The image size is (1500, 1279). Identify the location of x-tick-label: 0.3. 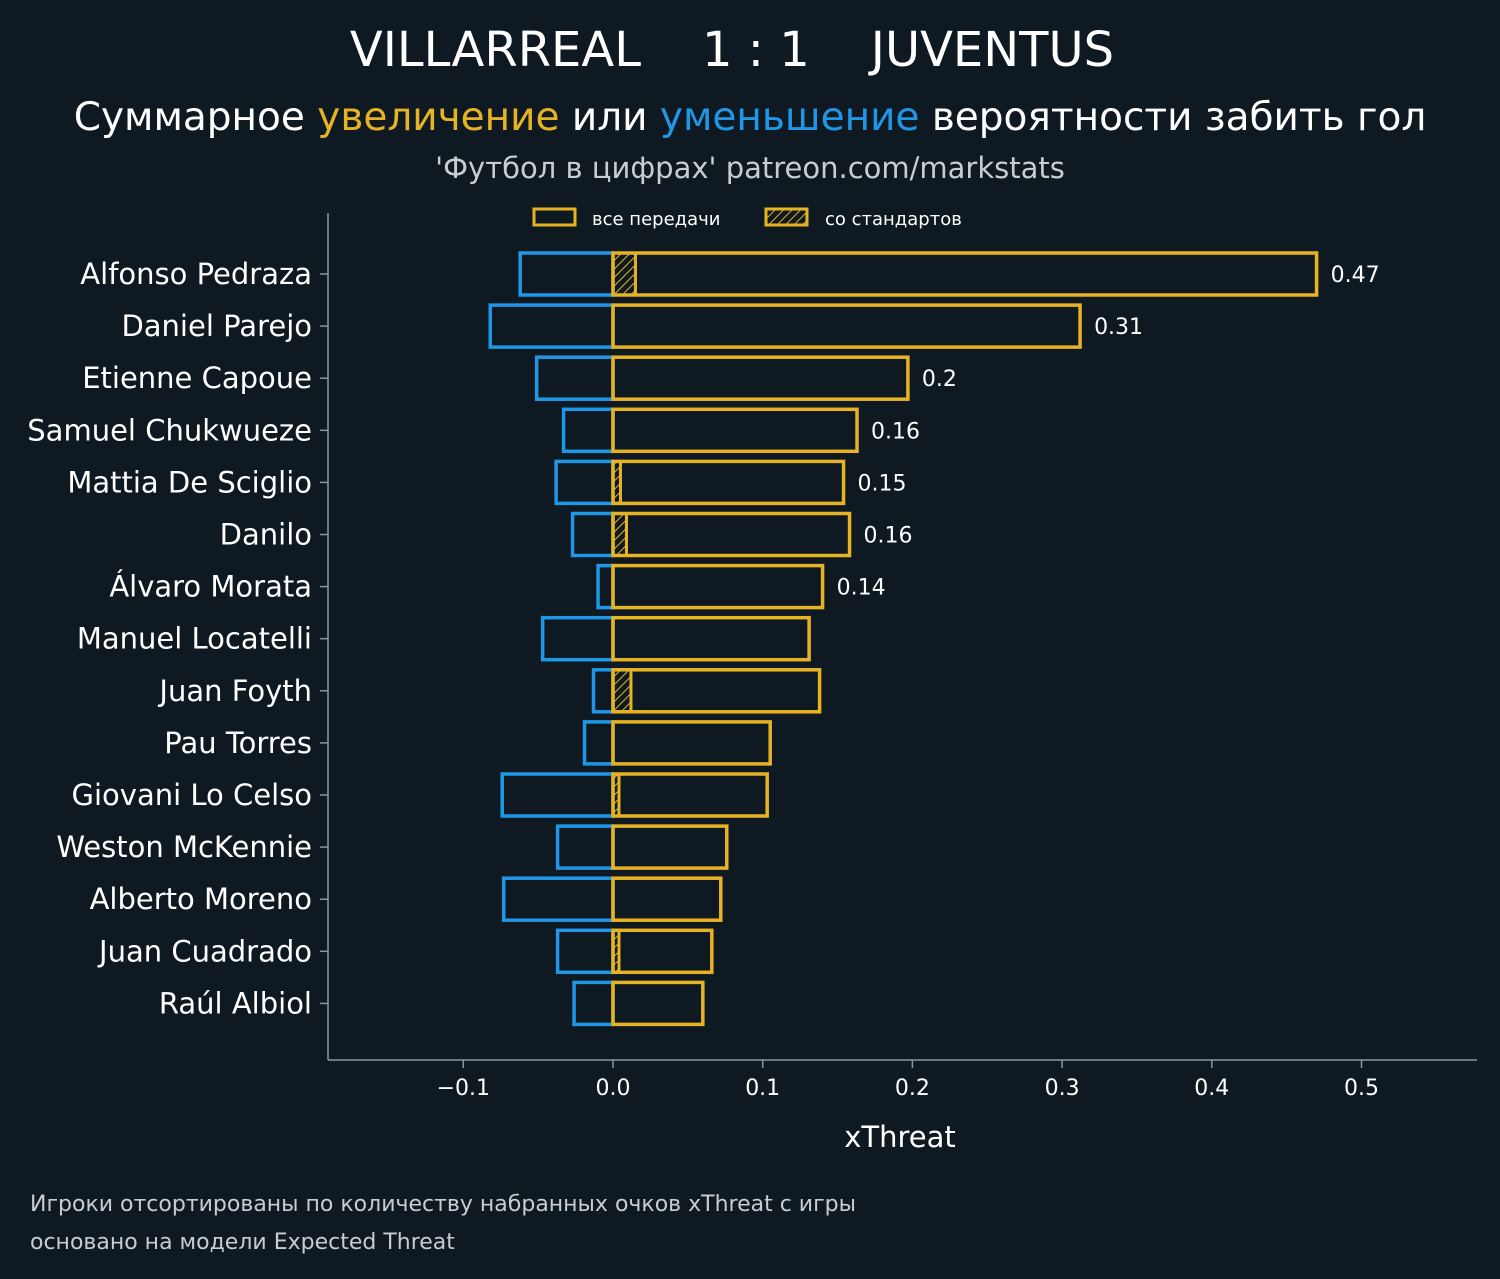
(1062, 1088).